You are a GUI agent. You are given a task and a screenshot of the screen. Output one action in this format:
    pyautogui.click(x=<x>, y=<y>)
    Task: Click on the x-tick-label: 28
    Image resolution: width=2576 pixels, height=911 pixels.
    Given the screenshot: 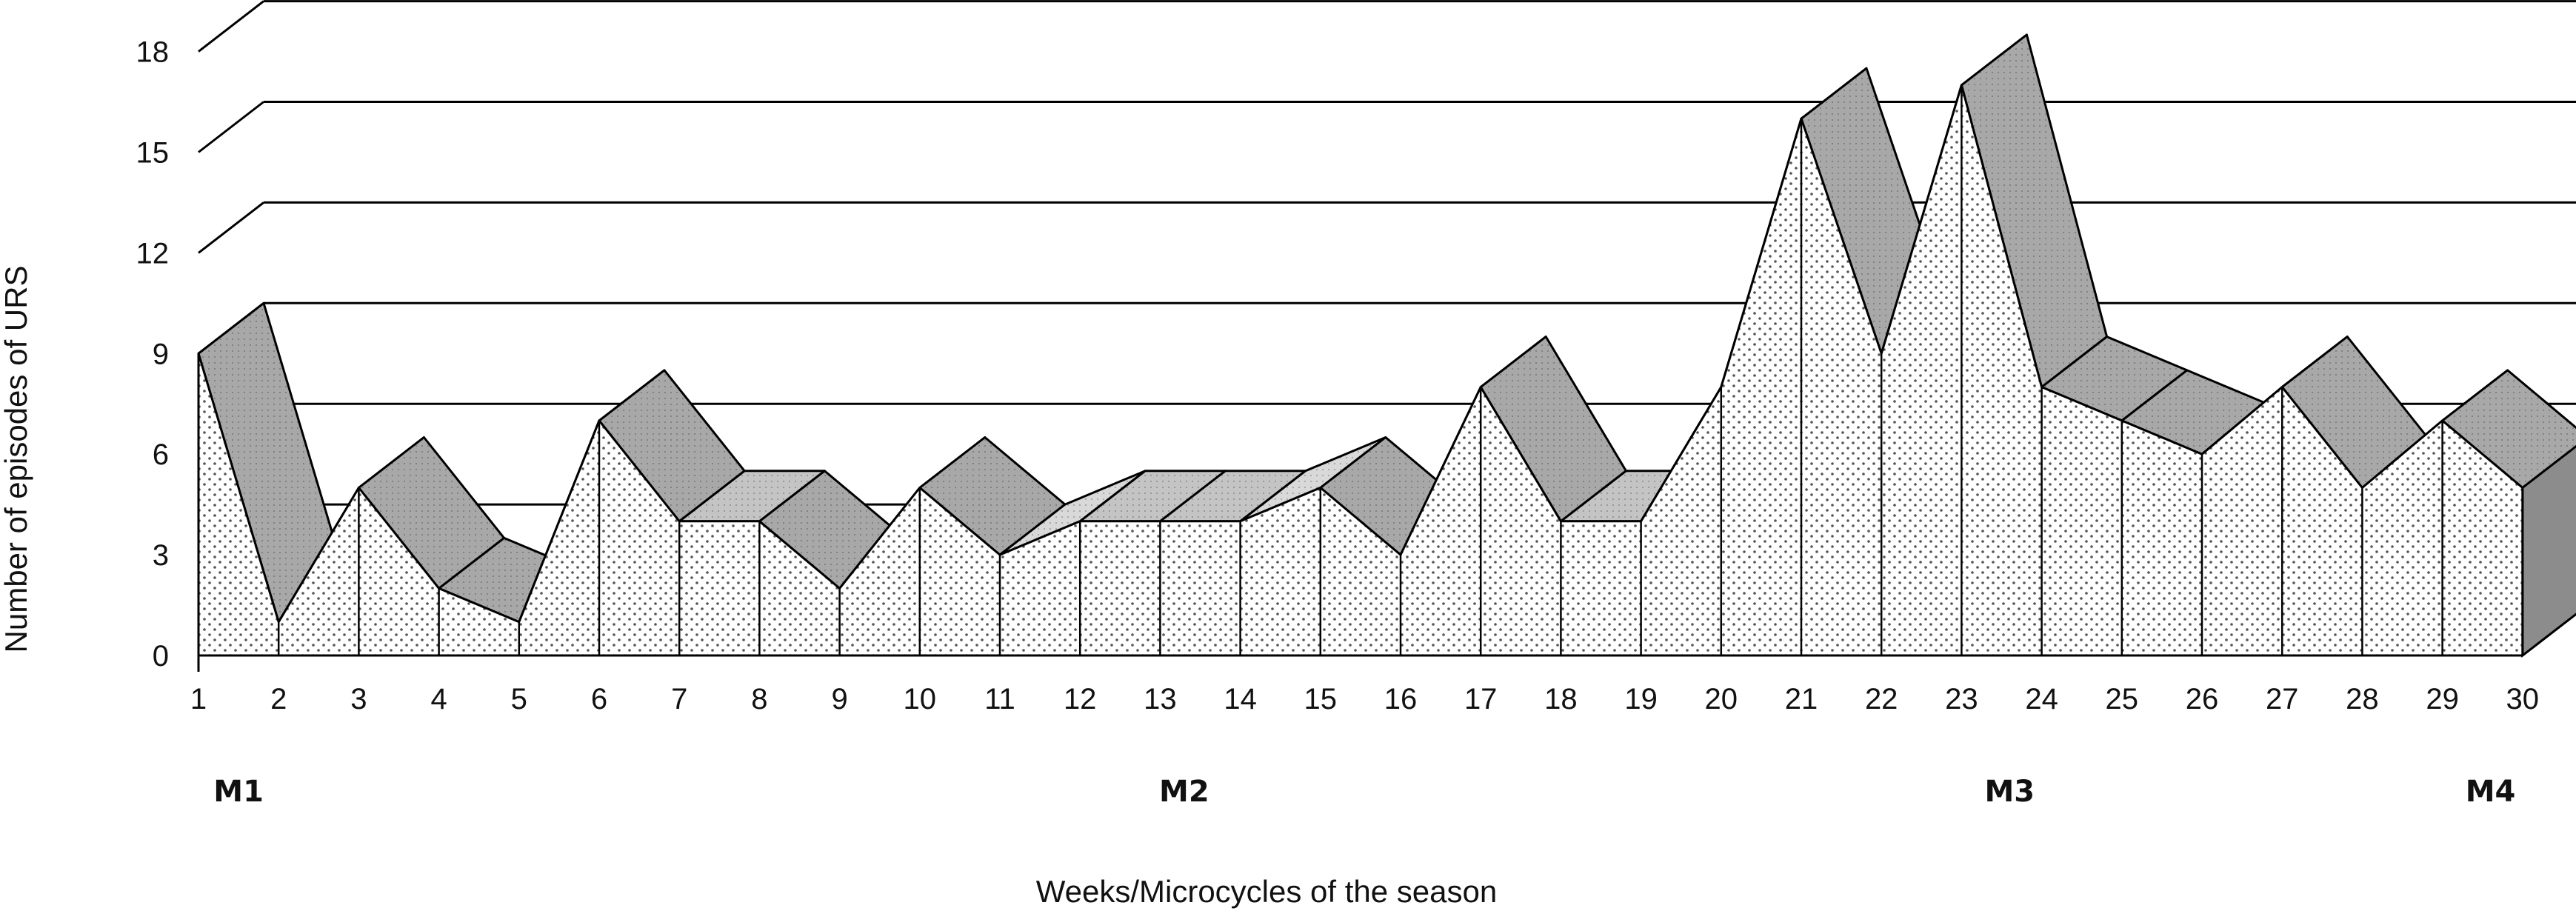 What is the action you would take?
    pyautogui.click(x=2362, y=699)
    